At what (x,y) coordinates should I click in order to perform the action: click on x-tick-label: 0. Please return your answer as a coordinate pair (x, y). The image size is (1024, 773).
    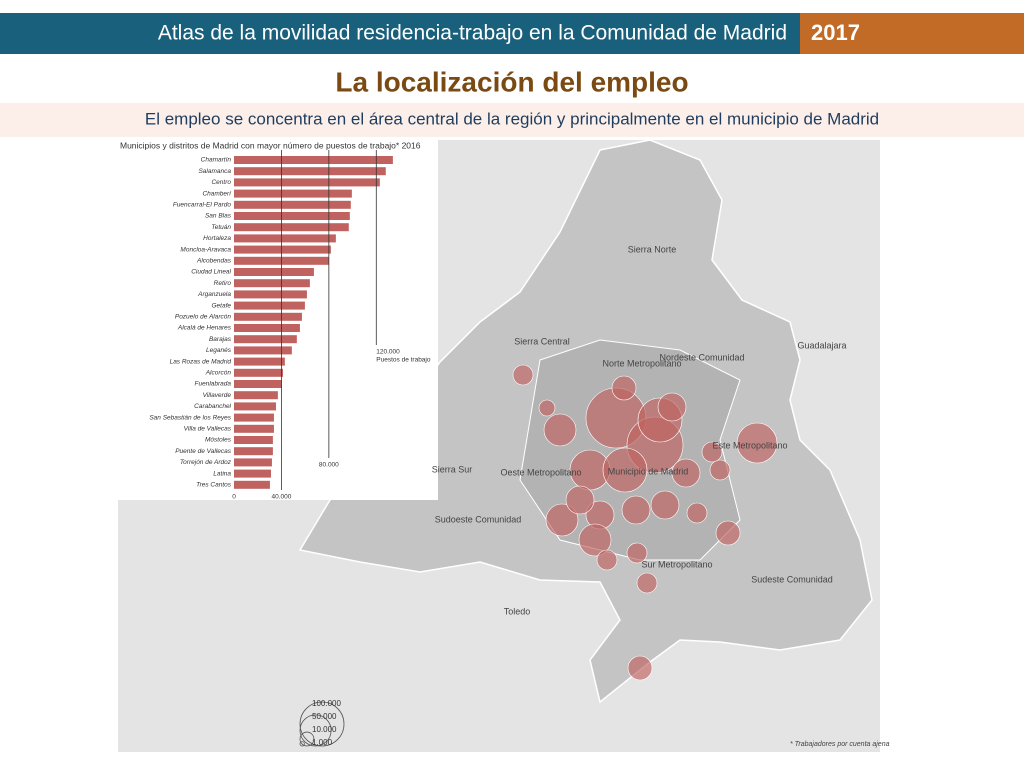
    Looking at the image, I should click on (234, 497).